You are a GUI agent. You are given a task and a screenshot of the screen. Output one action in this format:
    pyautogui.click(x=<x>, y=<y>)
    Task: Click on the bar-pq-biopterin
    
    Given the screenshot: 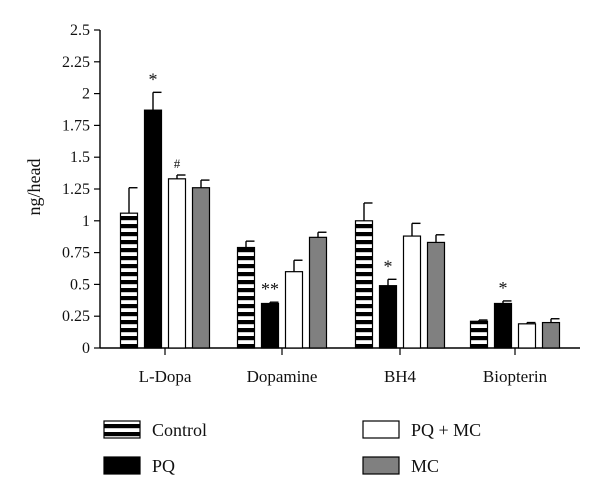 What is the action you would take?
    pyautogui.click(x=503, y=325)
    